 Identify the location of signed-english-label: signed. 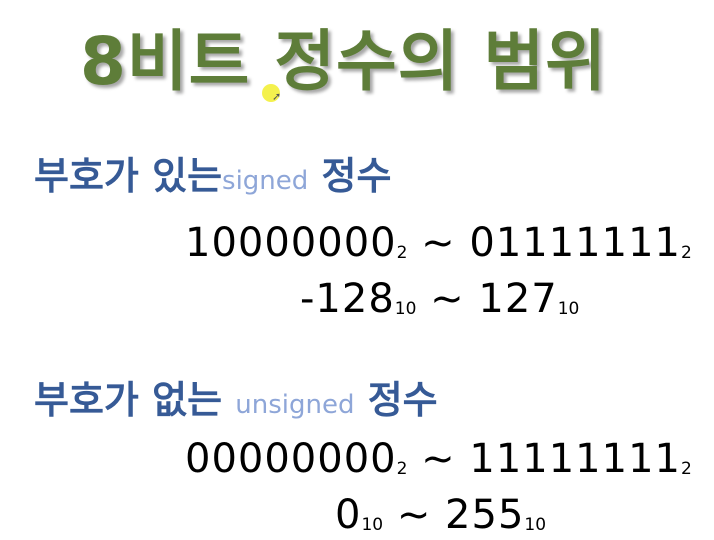
(265, 181).